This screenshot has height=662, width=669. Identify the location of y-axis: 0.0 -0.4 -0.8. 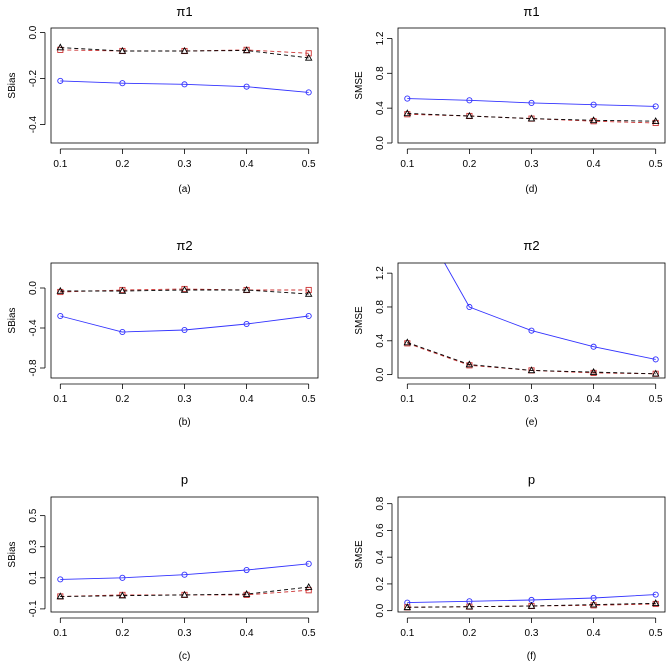
(37, 329).